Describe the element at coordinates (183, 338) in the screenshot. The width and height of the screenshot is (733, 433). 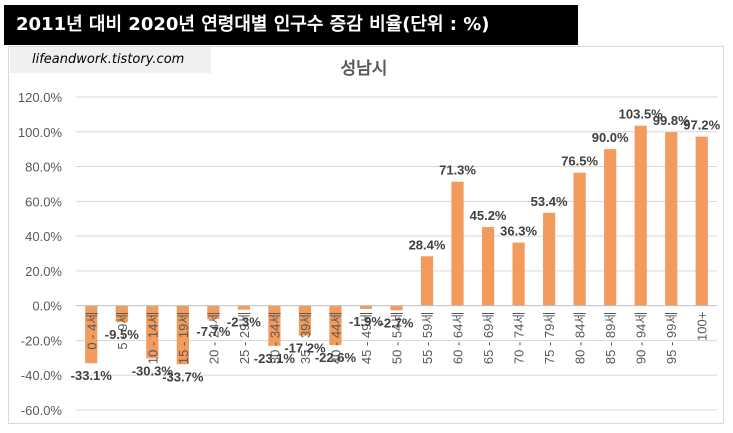
I see `category-label: 15 - 19세` at that location.